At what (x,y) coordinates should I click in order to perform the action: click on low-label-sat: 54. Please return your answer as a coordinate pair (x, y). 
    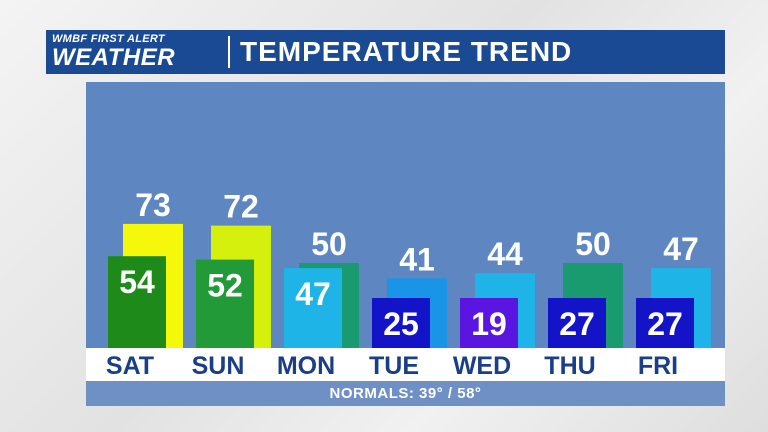
    Looking at the image, I should click on (137, 282).